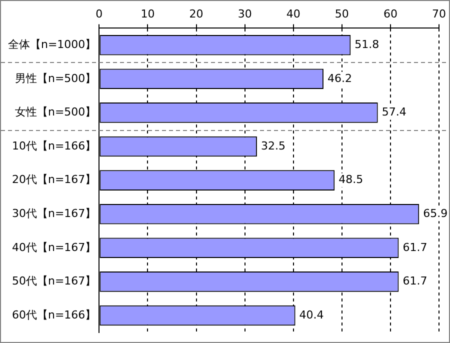  I want to click on y-tick-label: 40代【n=167】, so click(54, 247).